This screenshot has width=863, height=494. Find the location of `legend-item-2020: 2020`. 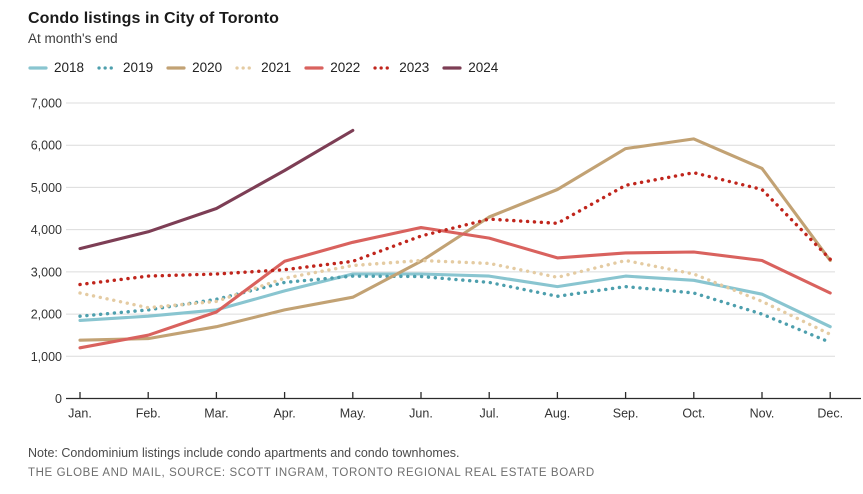

legend-item-2020: 2020 is located at coordinates (194, 67).